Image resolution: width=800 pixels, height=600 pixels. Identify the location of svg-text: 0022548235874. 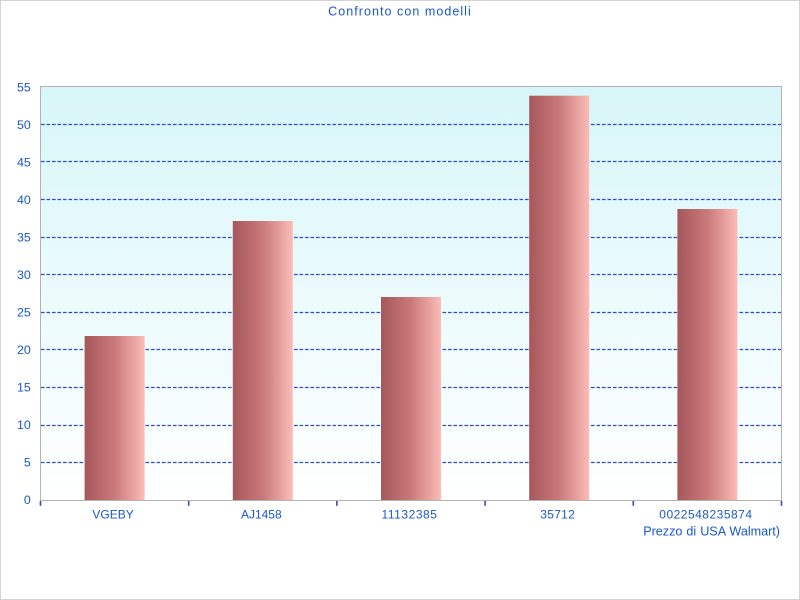
(705, 515).